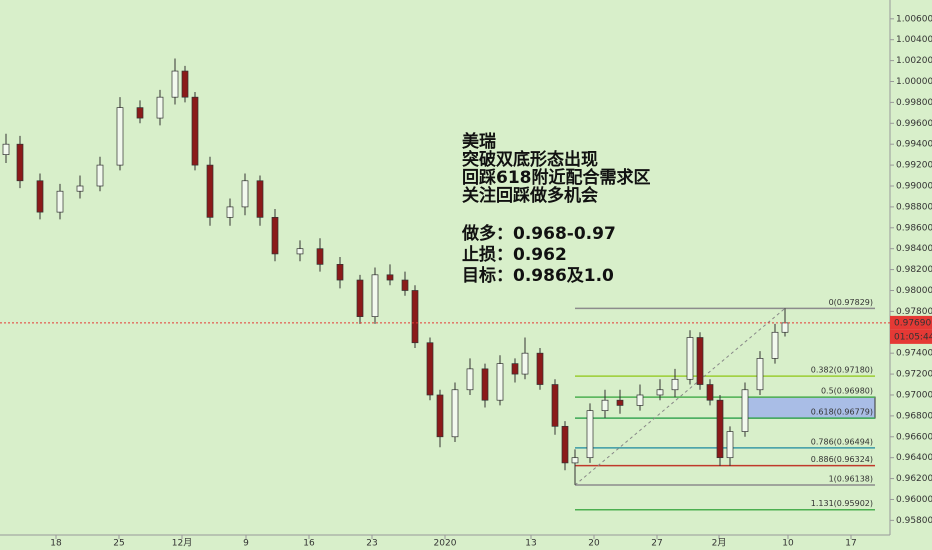 The image size is (932, 550). What do you see at coordinates (842, 370) in the screenshot?
I see `fib-label: 0.382(0.97180)` at bounding box center [842, 370].